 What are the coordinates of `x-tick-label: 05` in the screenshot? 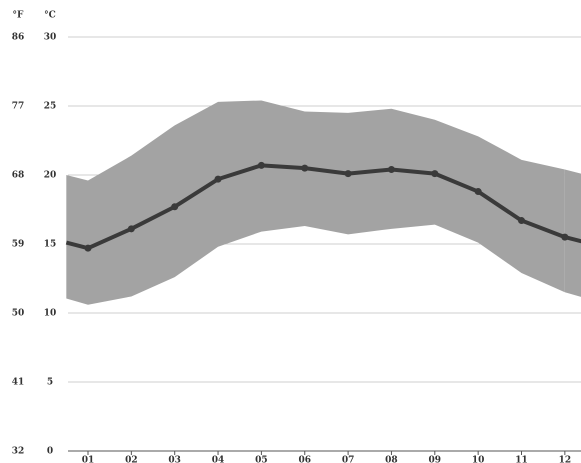 It's located at (261, 459).